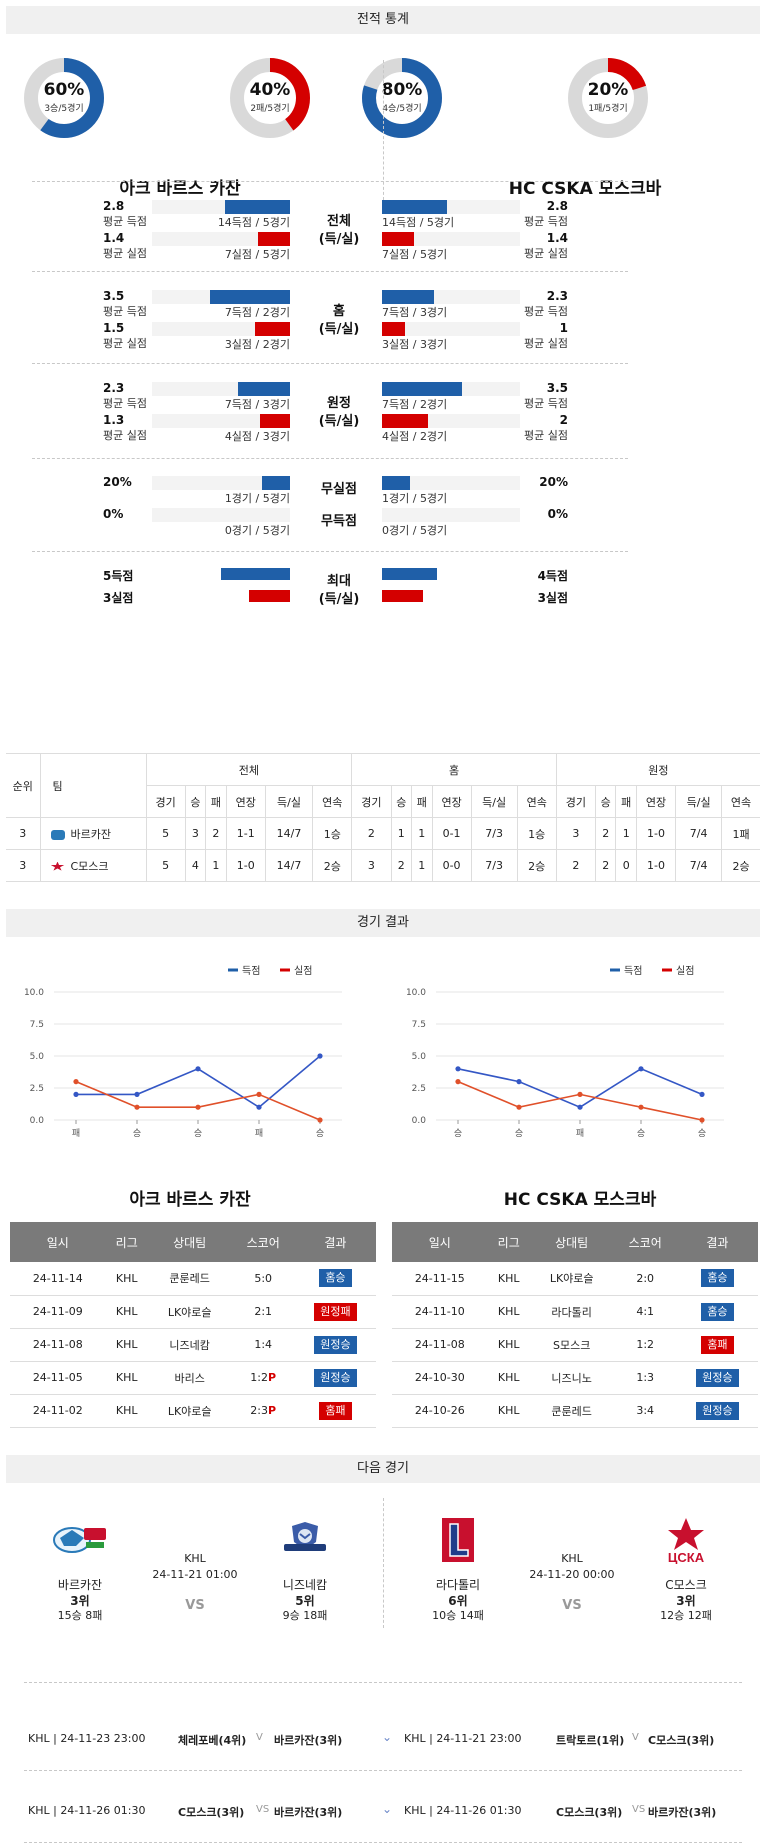  I want to click on col-header: 연장, so click(245, 801).